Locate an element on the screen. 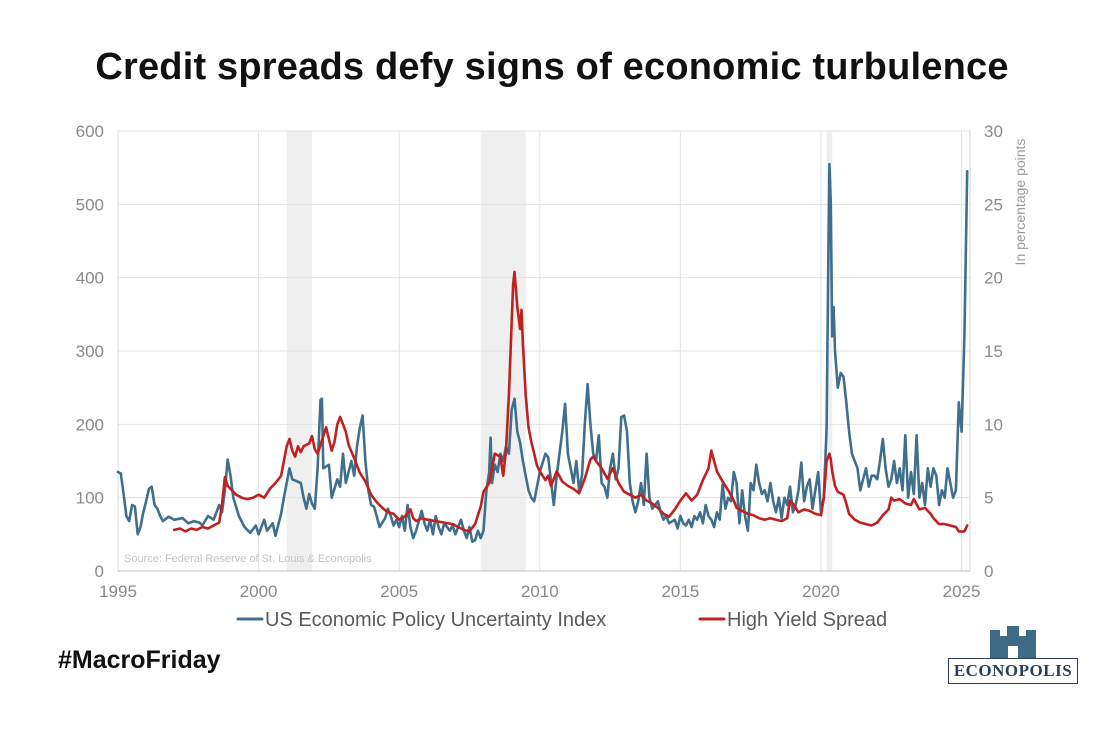  legend-label-epu: US Economic Policy Uncertainty Index is located at coordinates (435, 620).